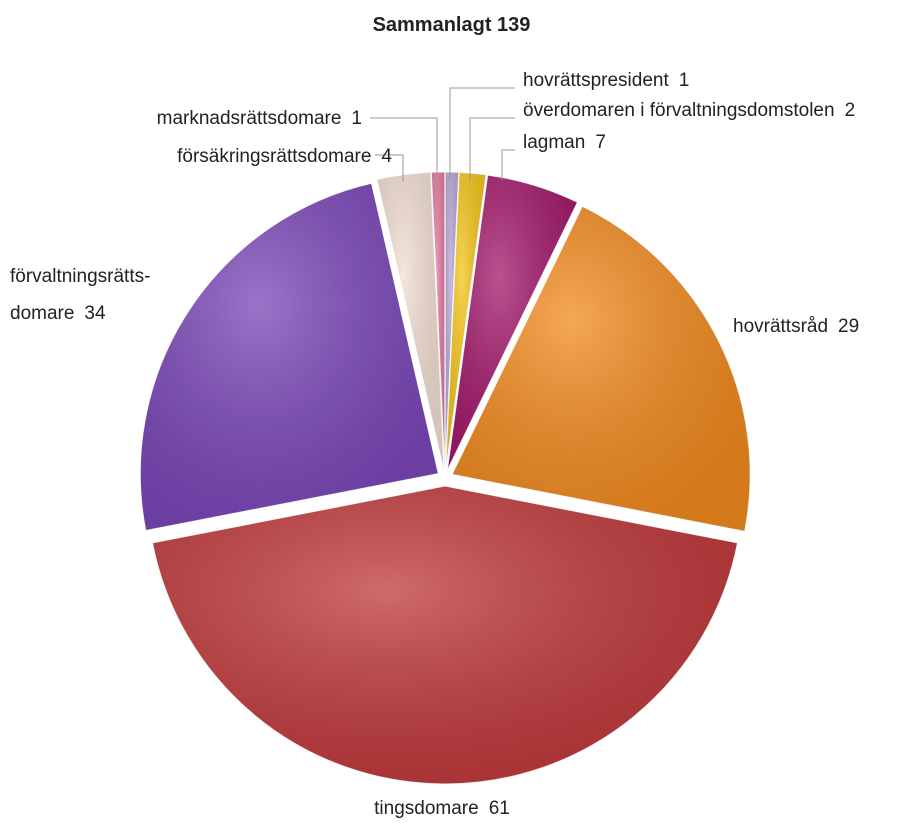 This screenshot has width=903, height=828. What do you see at coordinates (596, 80) in the screenshot?
I see `category-name: hovrättspresident` at bounding box center [596, 80].